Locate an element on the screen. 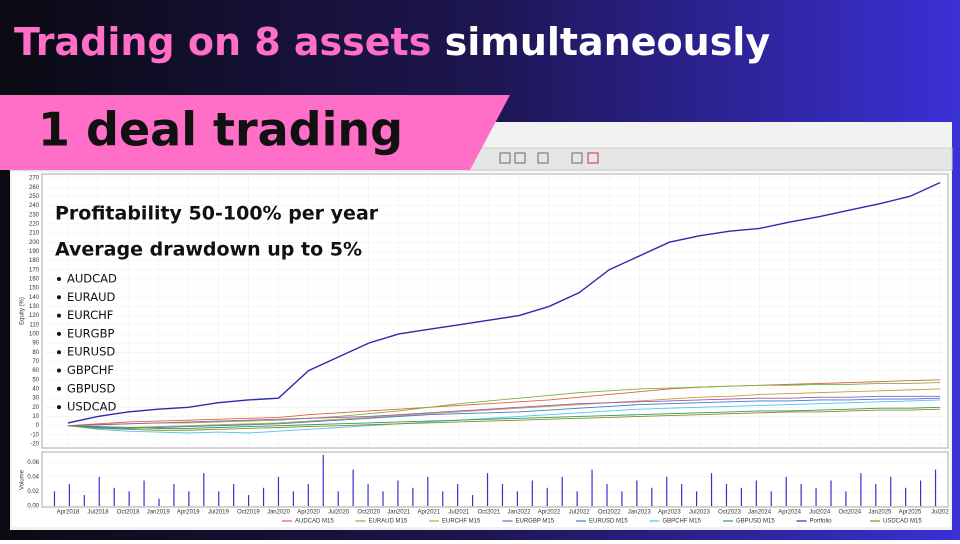 The height and width of the screenshot is (544, 960). toolbar-icons is located at coordinates (549, 158).